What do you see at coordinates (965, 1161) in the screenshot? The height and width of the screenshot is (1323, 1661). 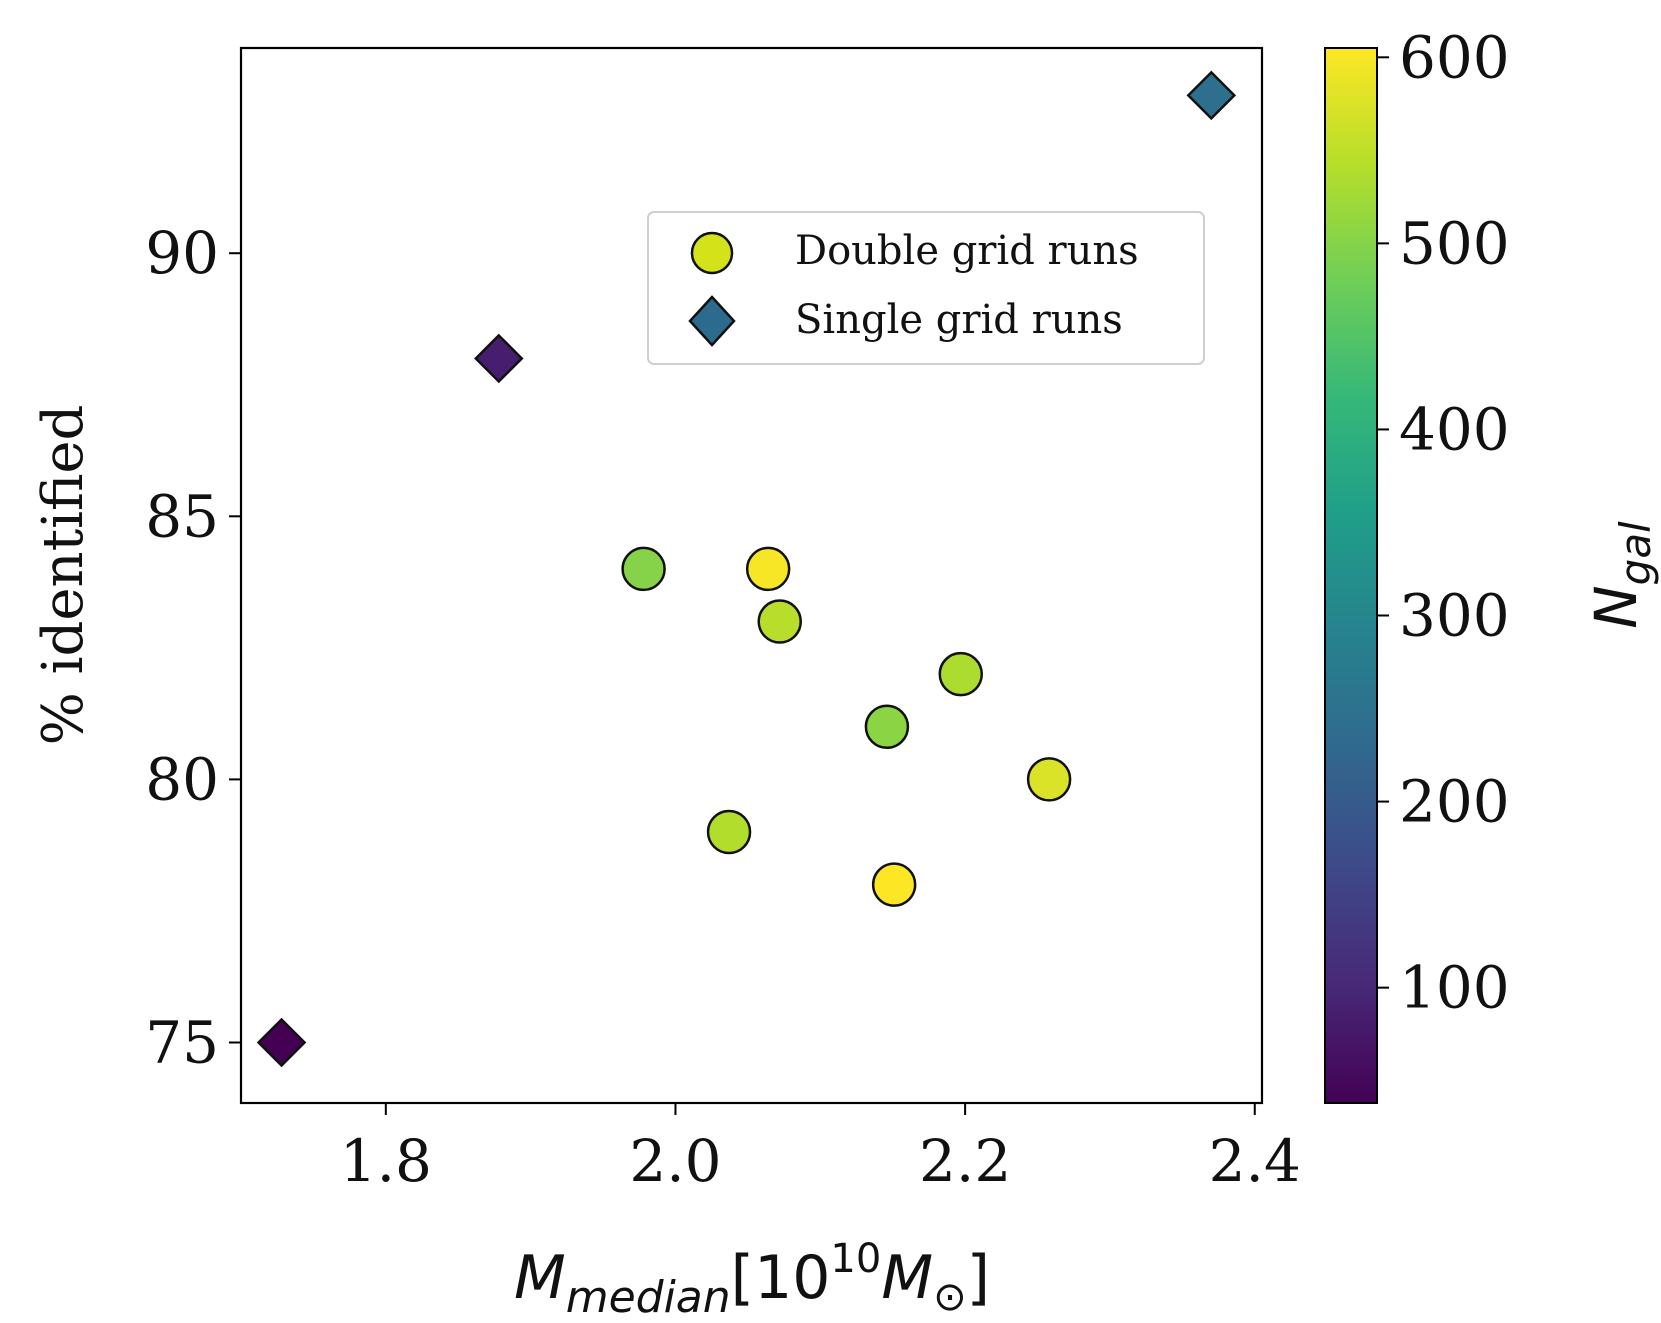 I see `x-tick-label: 2.2` at bounding box center [965, 1161].